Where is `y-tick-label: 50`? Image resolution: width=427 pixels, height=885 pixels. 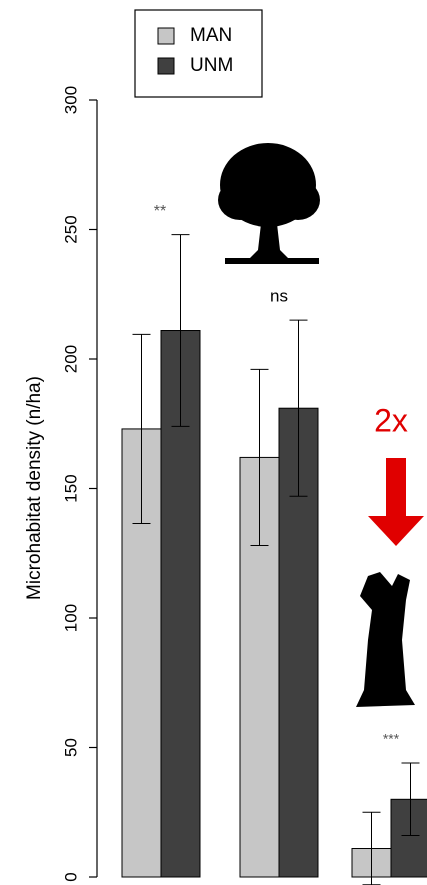
y-tick-label: 50 is located at coordinates (70, 747).